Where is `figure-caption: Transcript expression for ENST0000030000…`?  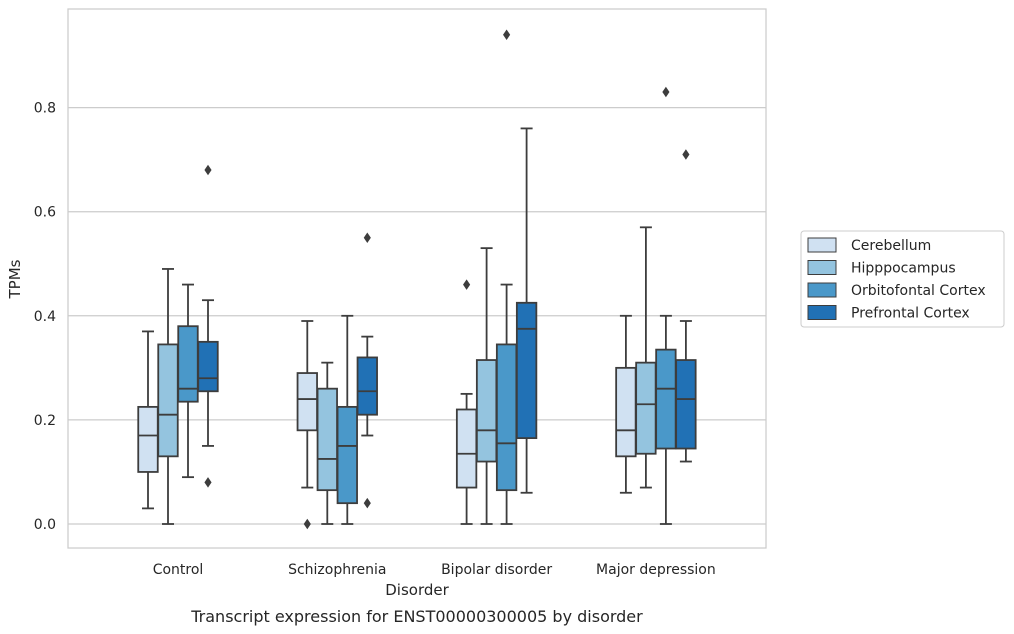
figure-caption: Transcript expression for ENST0000030000… is located at coordinates (416, 616).